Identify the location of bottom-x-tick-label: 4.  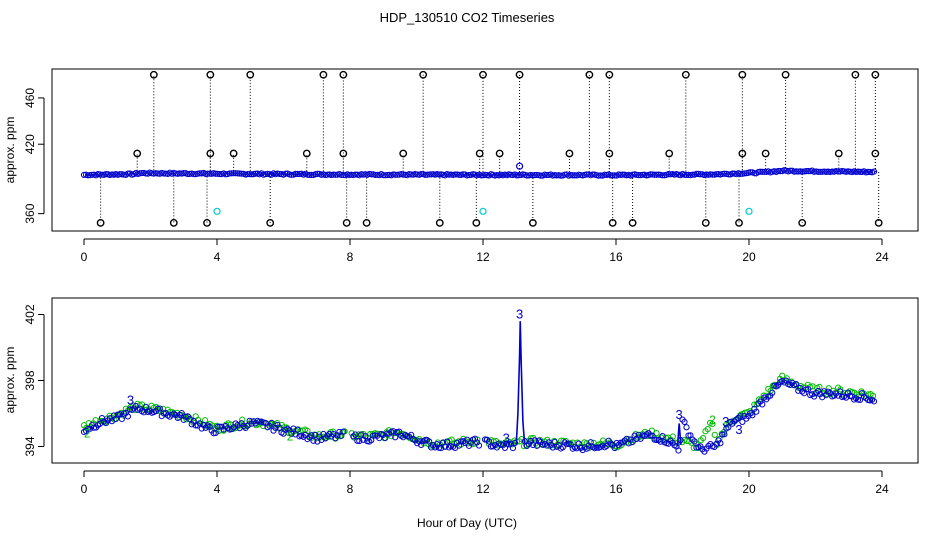
(217, 489).